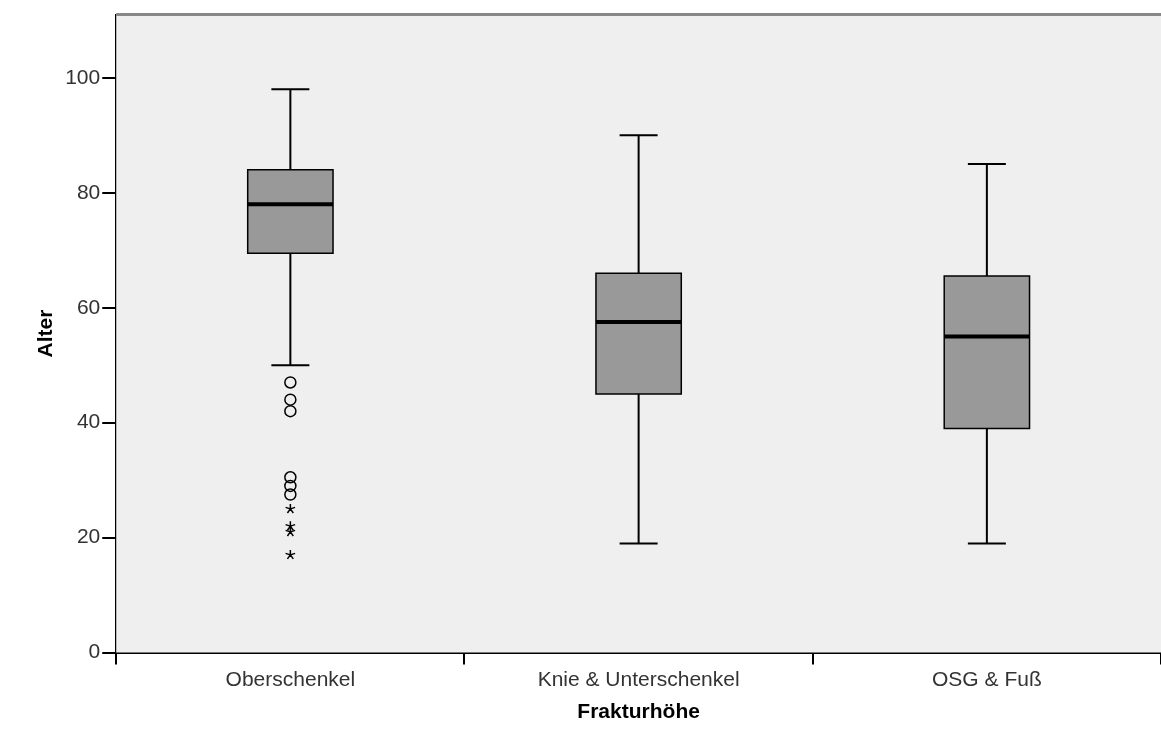  Describe the element at coordinates (290, 678) in the screenshot. I see `x-tick-label: Oberschenkel` at that location.